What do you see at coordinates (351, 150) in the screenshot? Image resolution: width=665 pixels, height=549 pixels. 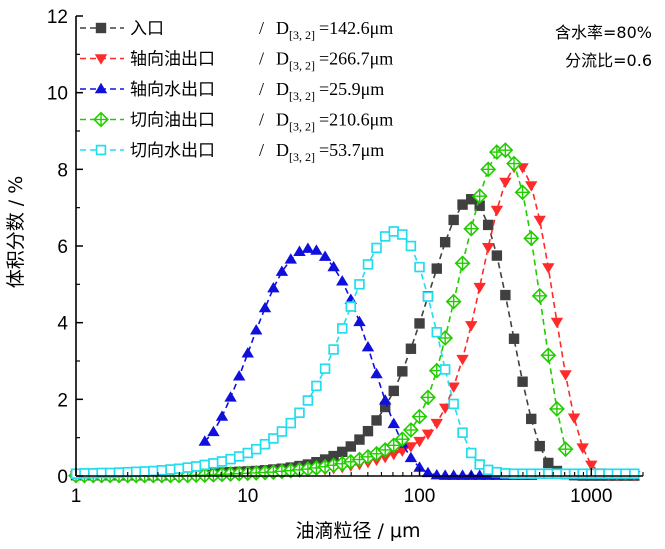 I see `legend-d-value-5: =53.7μm` at bounding box center [351, 150].